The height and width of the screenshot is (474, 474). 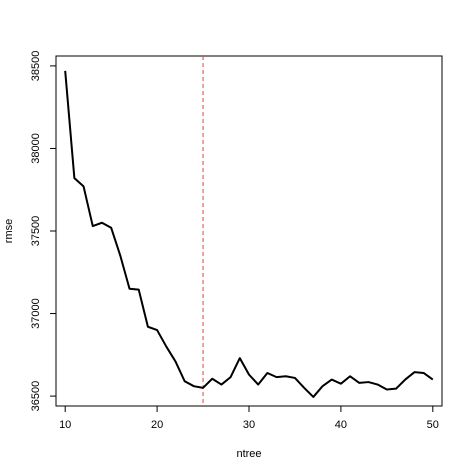 I want to click on y-tick-label: 37500, so click(x=36, y=231).